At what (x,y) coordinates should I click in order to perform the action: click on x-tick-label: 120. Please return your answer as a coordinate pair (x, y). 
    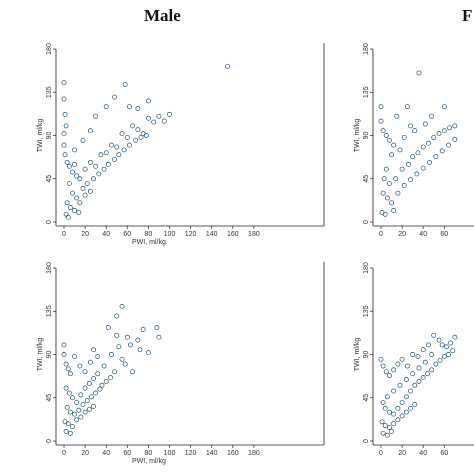
    Looking at the image, I should click on (191, 234).